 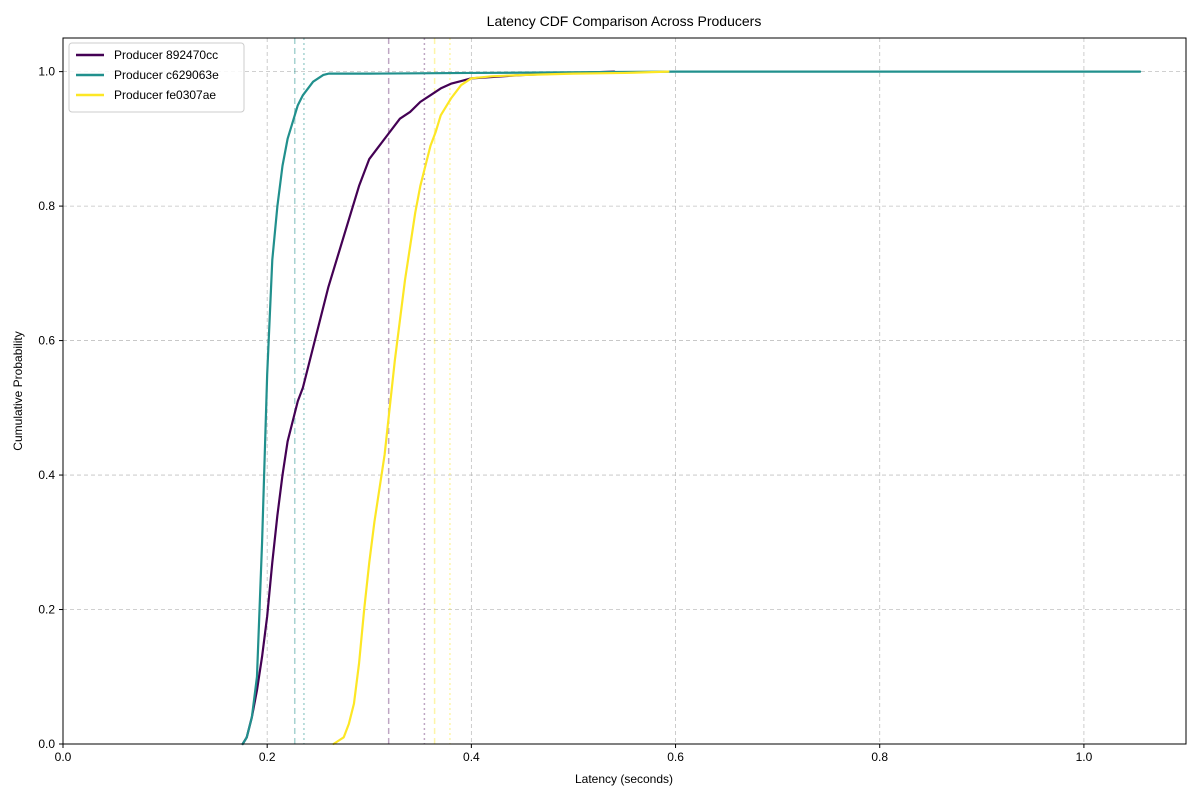 I want to click on x-axis-ticks: 0.0 0.2 0.4 0.6 0.8 1.0, so click(x=574, y=754).